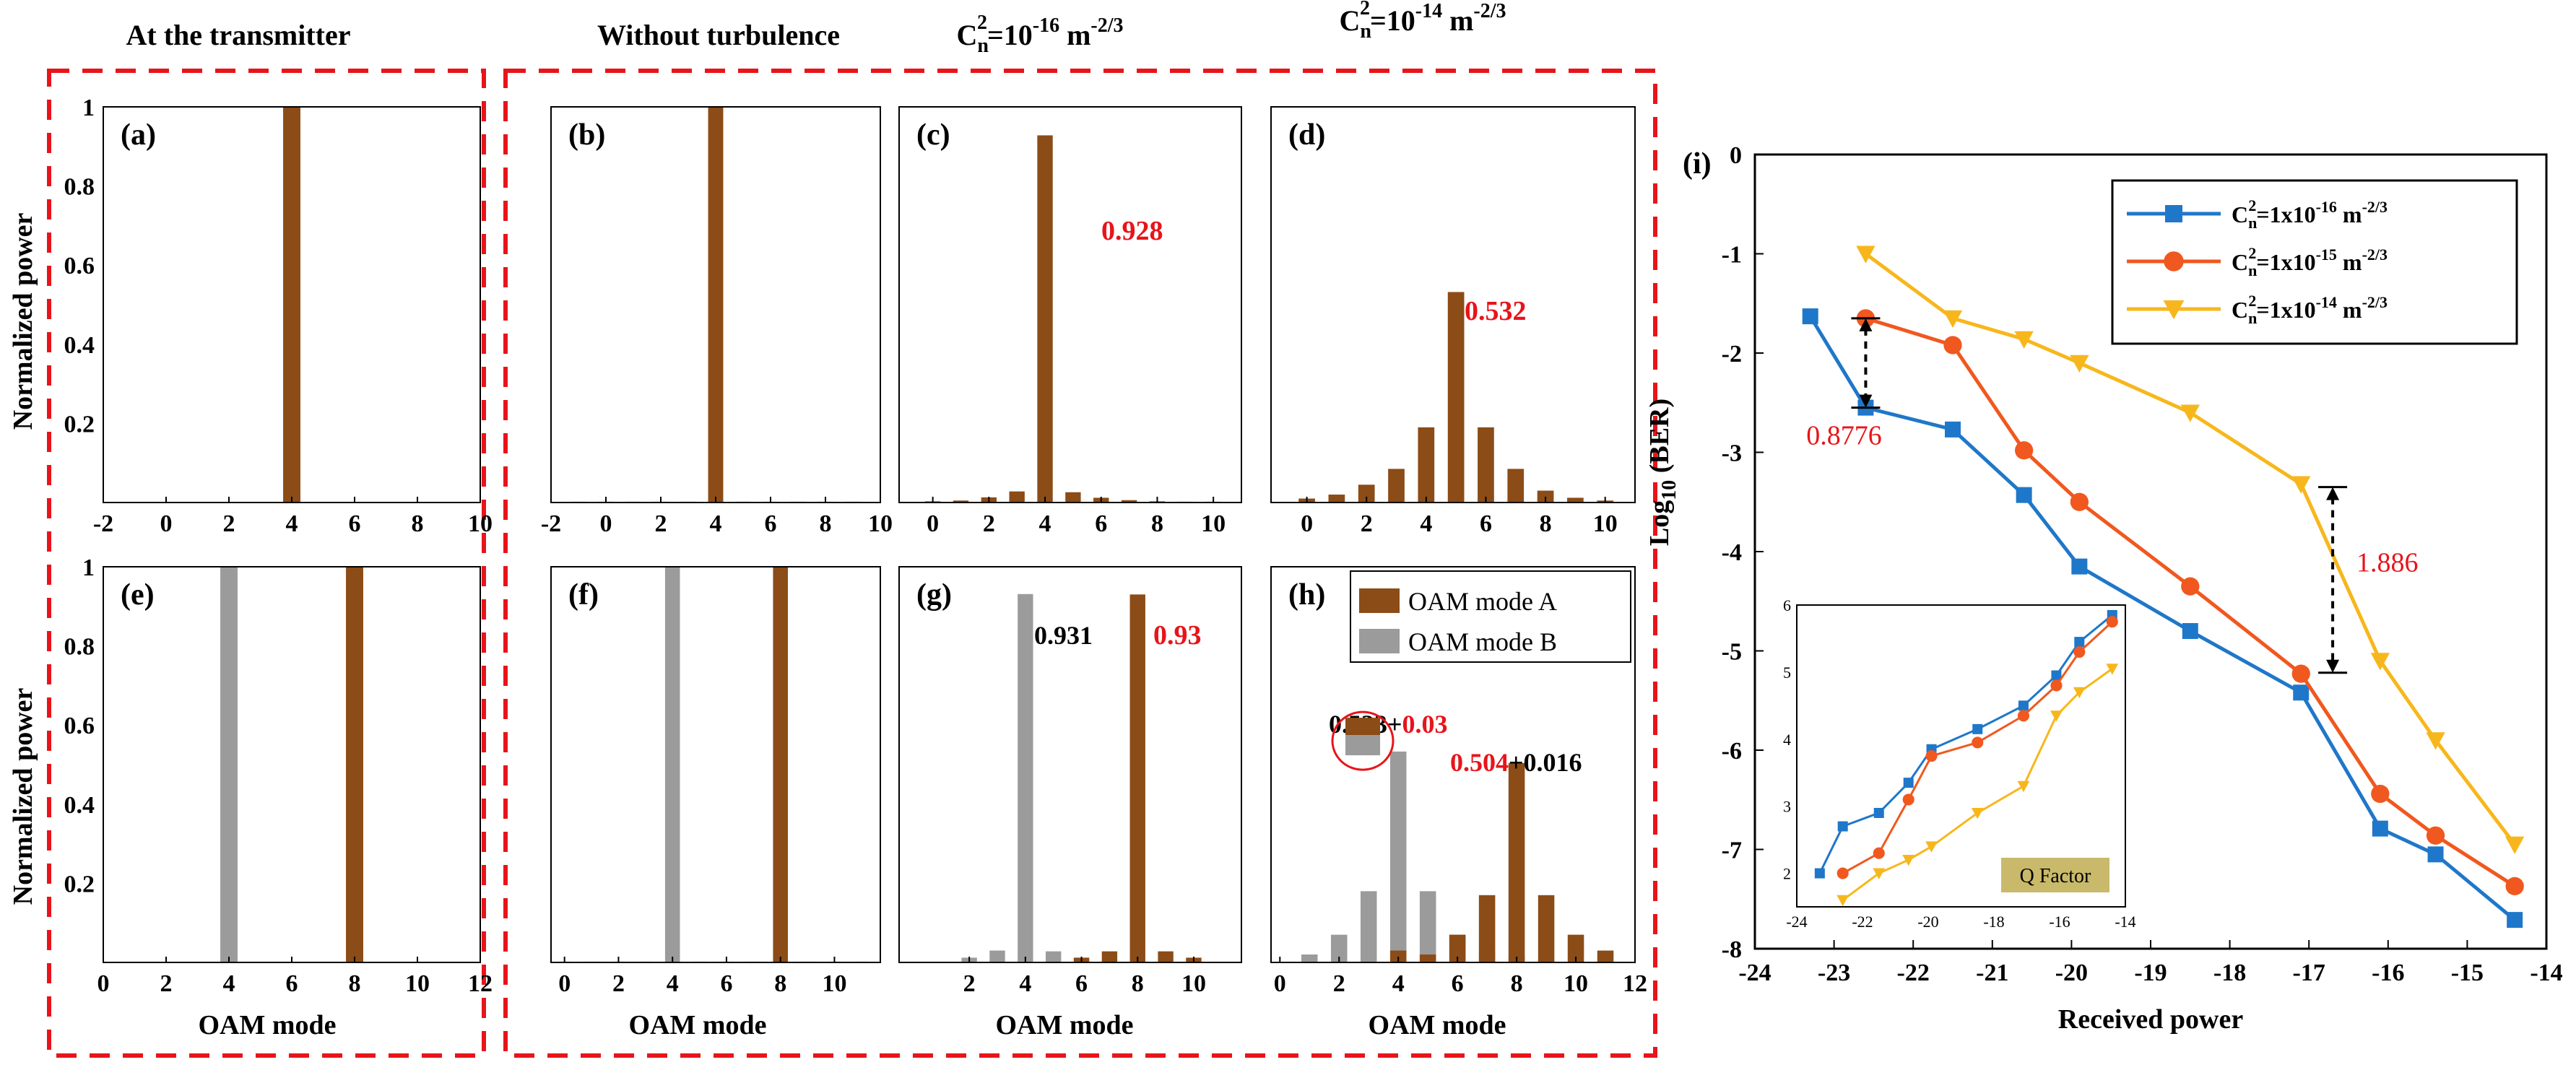 Image resolution: width=2576 pixels, height=1070 pixels. I want to click on xtick-b-3: 4, so click(716, 523).